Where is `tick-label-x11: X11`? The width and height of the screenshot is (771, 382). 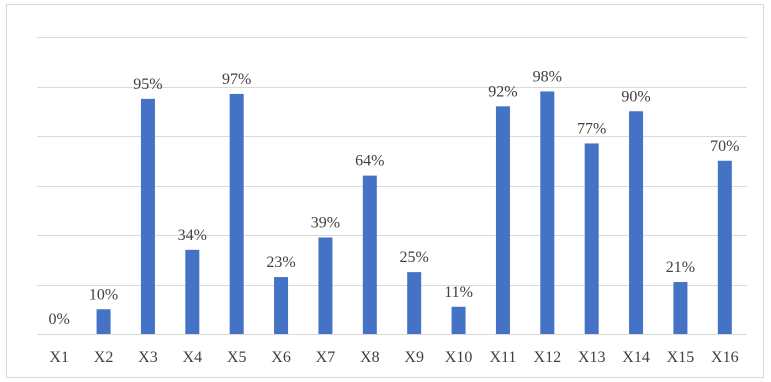
tick-label-x11: X11 is located at coordinates (502, 357).